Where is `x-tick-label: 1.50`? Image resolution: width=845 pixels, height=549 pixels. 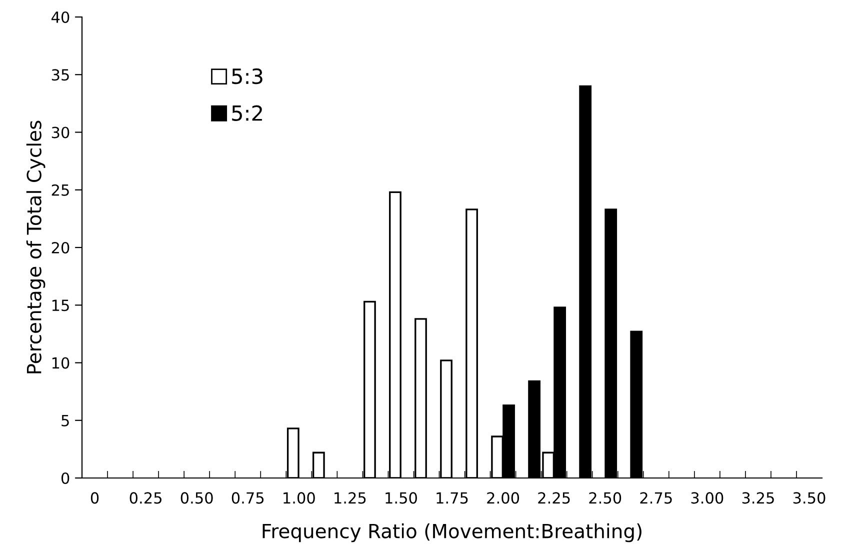
x-tick-label: 1.50 is located at coordinates (401, 498).